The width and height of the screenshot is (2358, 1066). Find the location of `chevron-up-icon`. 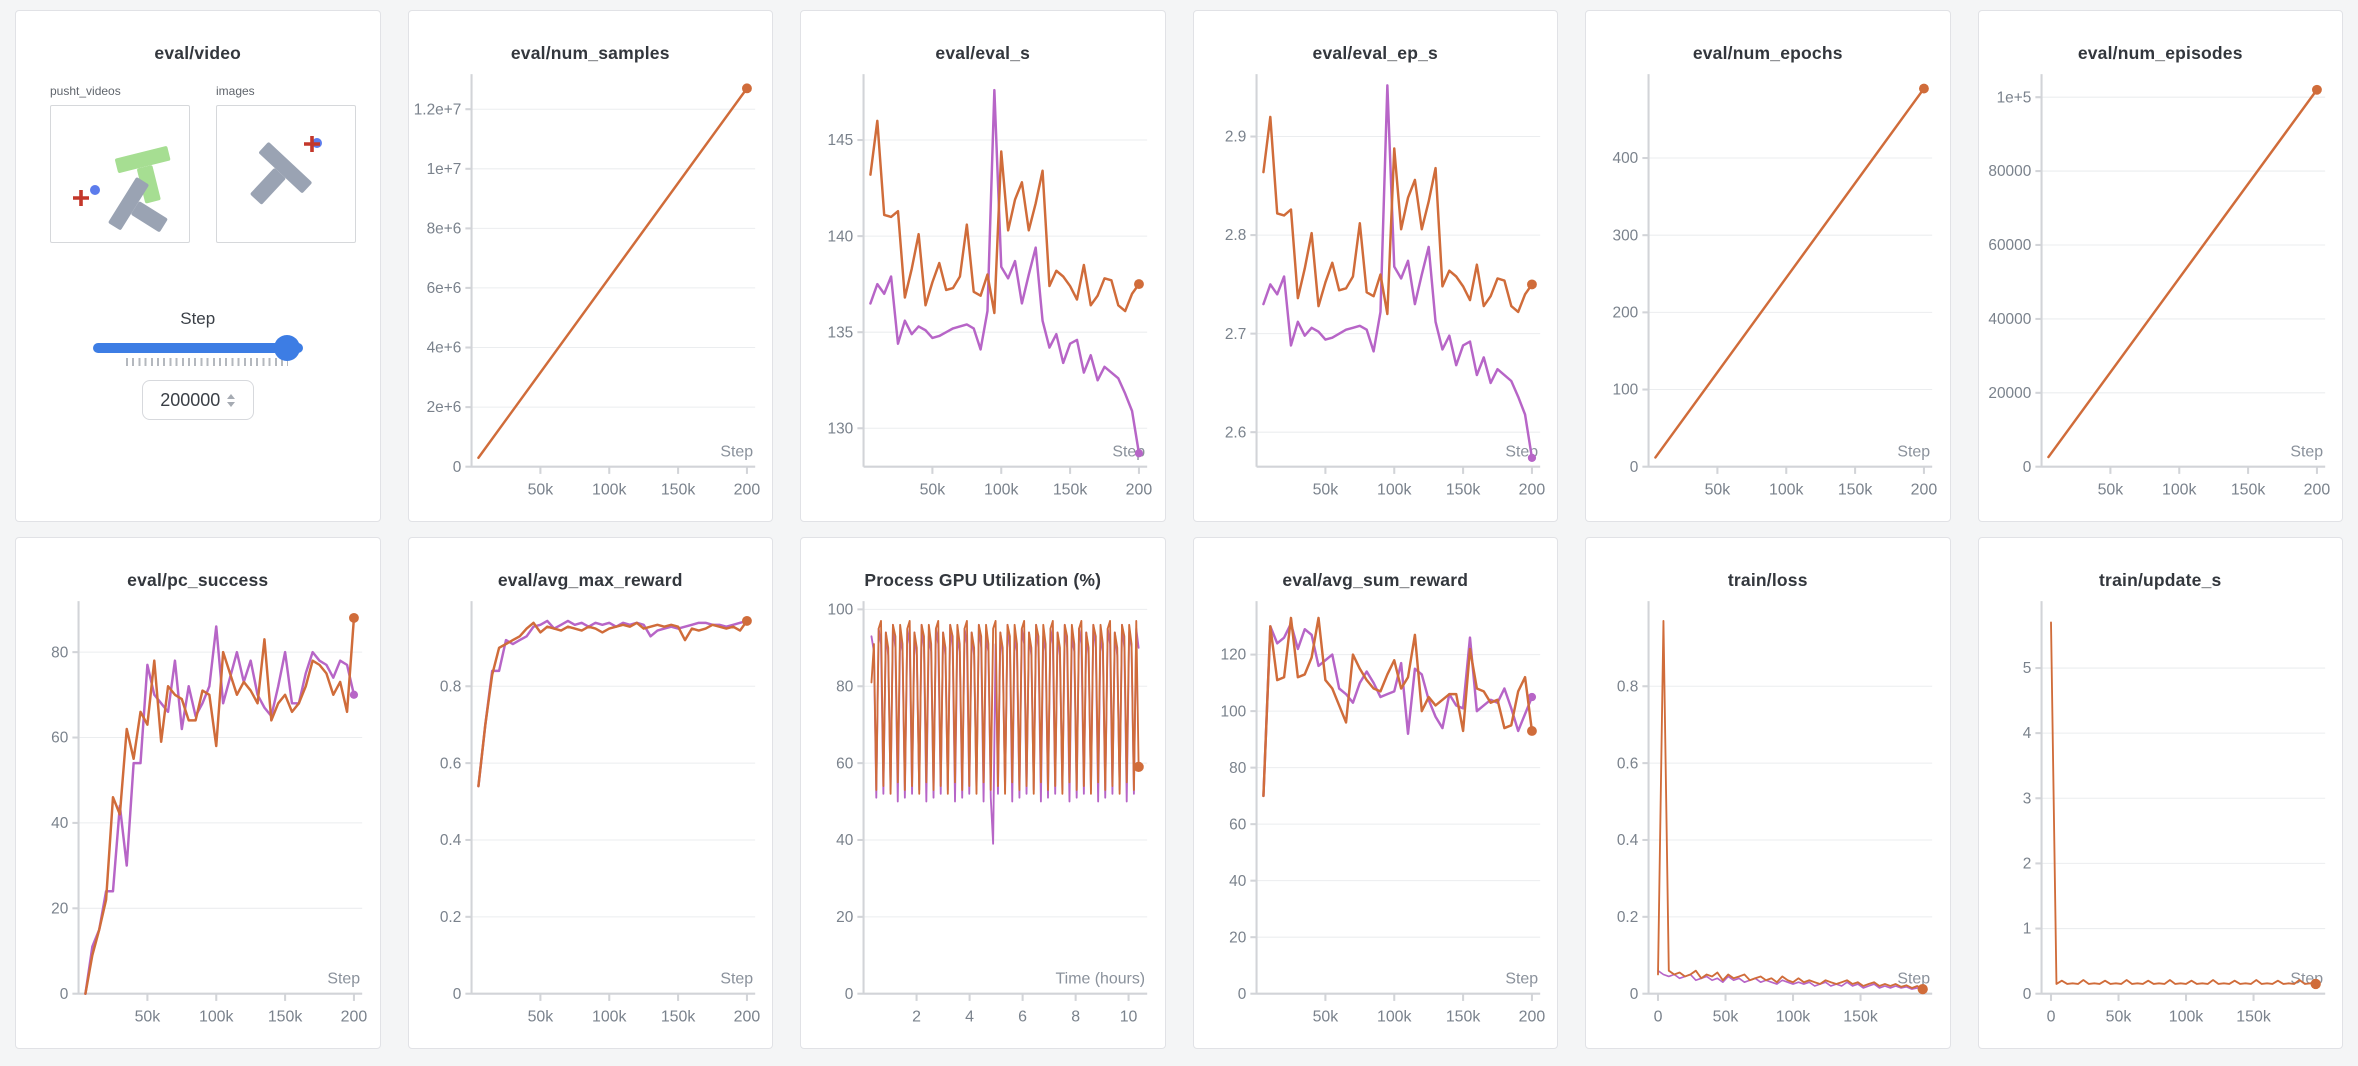

chevron-up-icon is located at coordinates (231, 396).